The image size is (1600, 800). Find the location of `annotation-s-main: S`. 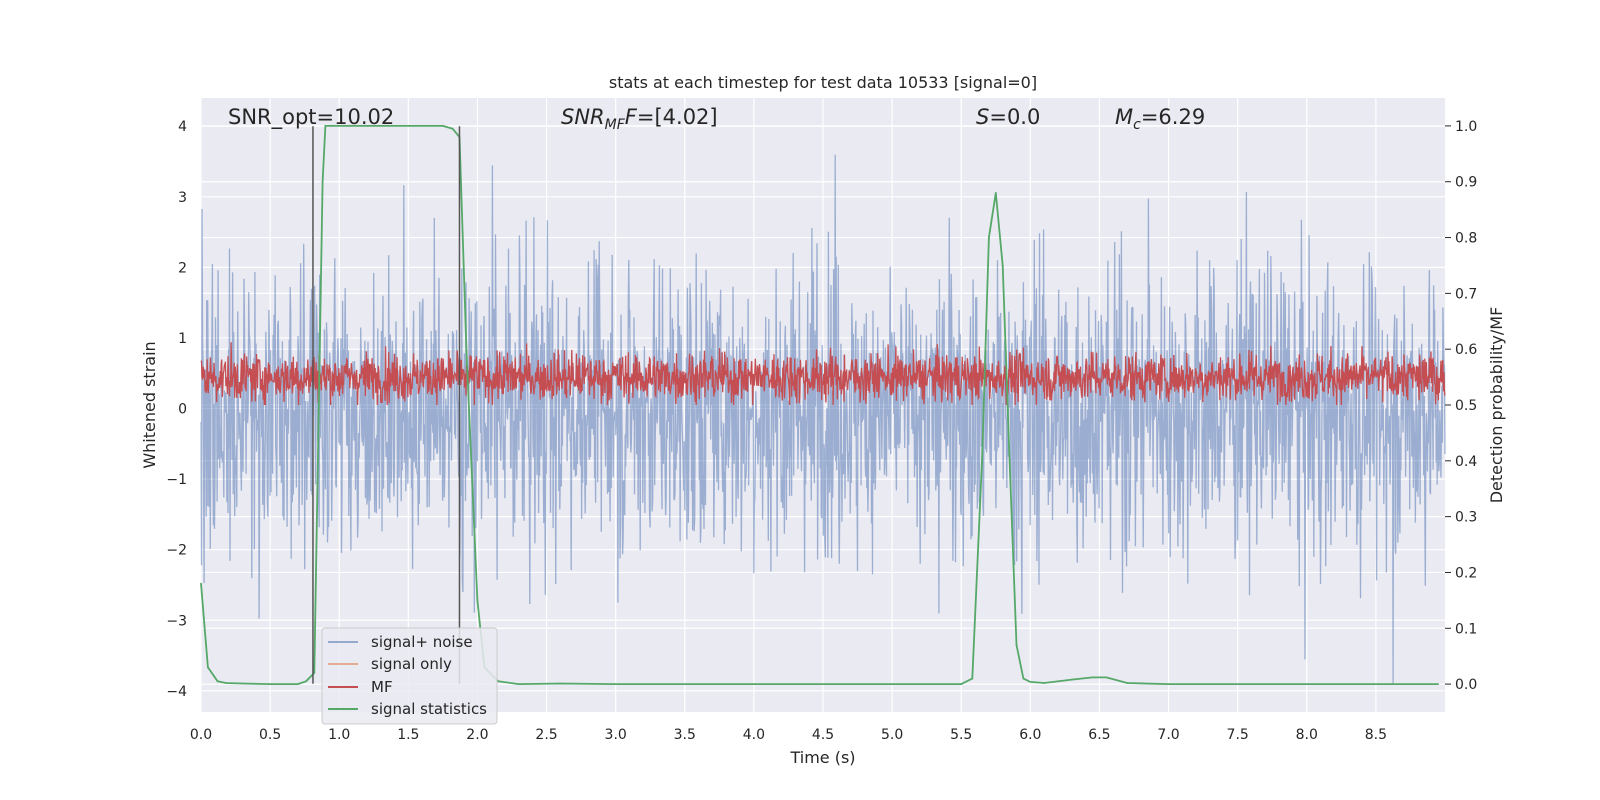

annotation-s-main: S is located at coordinates (982, 117).